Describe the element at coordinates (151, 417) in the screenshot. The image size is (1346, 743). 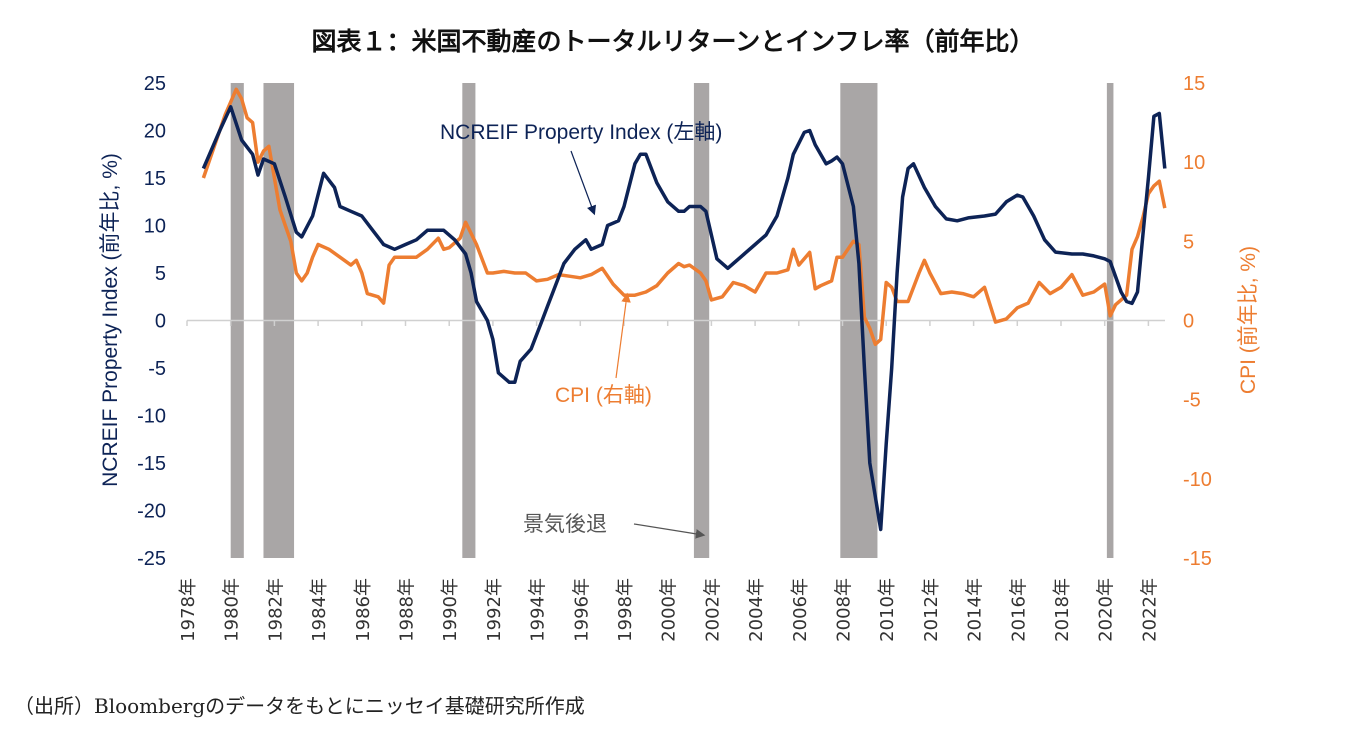
I see `left-y-tick-label: -10` at that location.